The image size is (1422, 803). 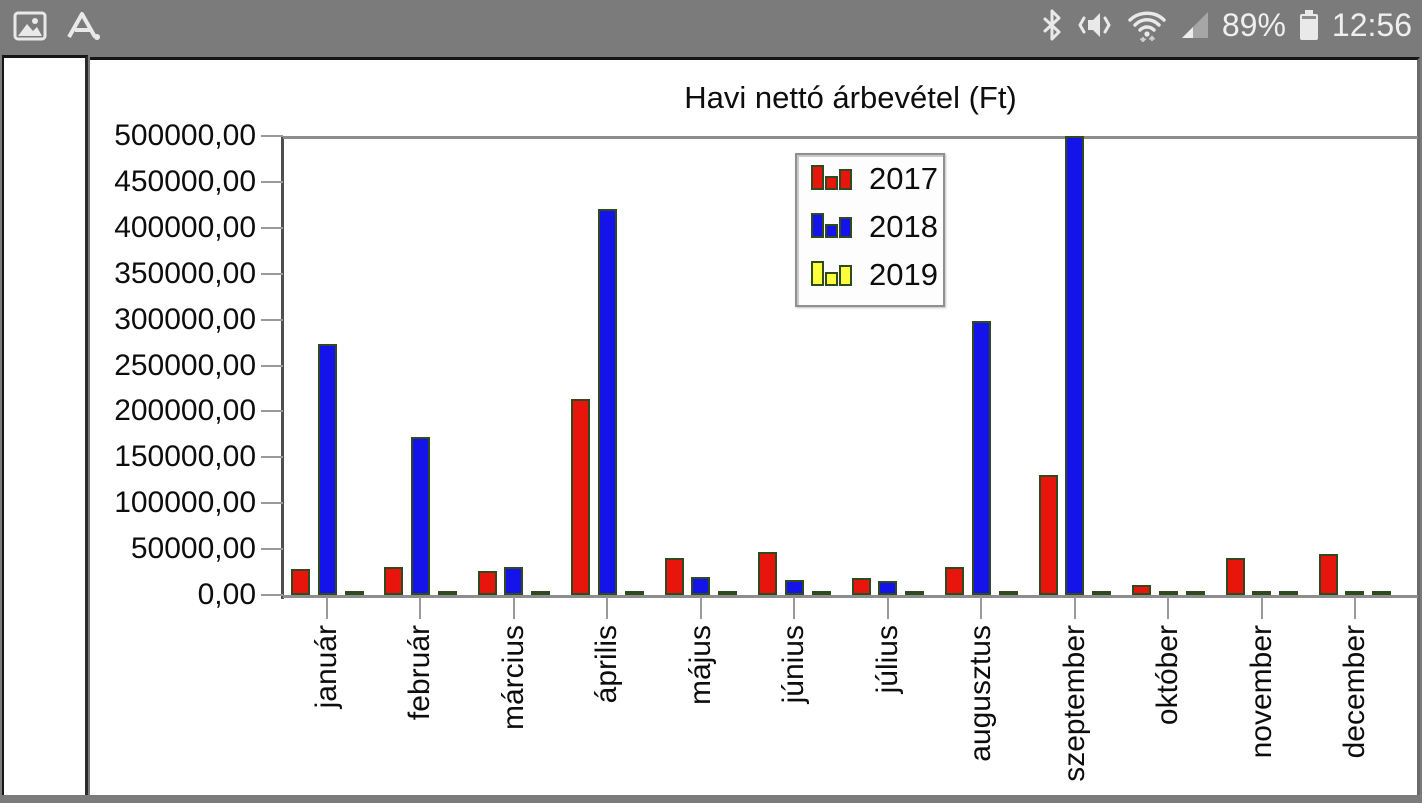 What do you see at coordinates (850, 97) in the screenshot?
I see `chart-title: Havi nettó árbevétel (Ft)` at bounding box center [850, 97].